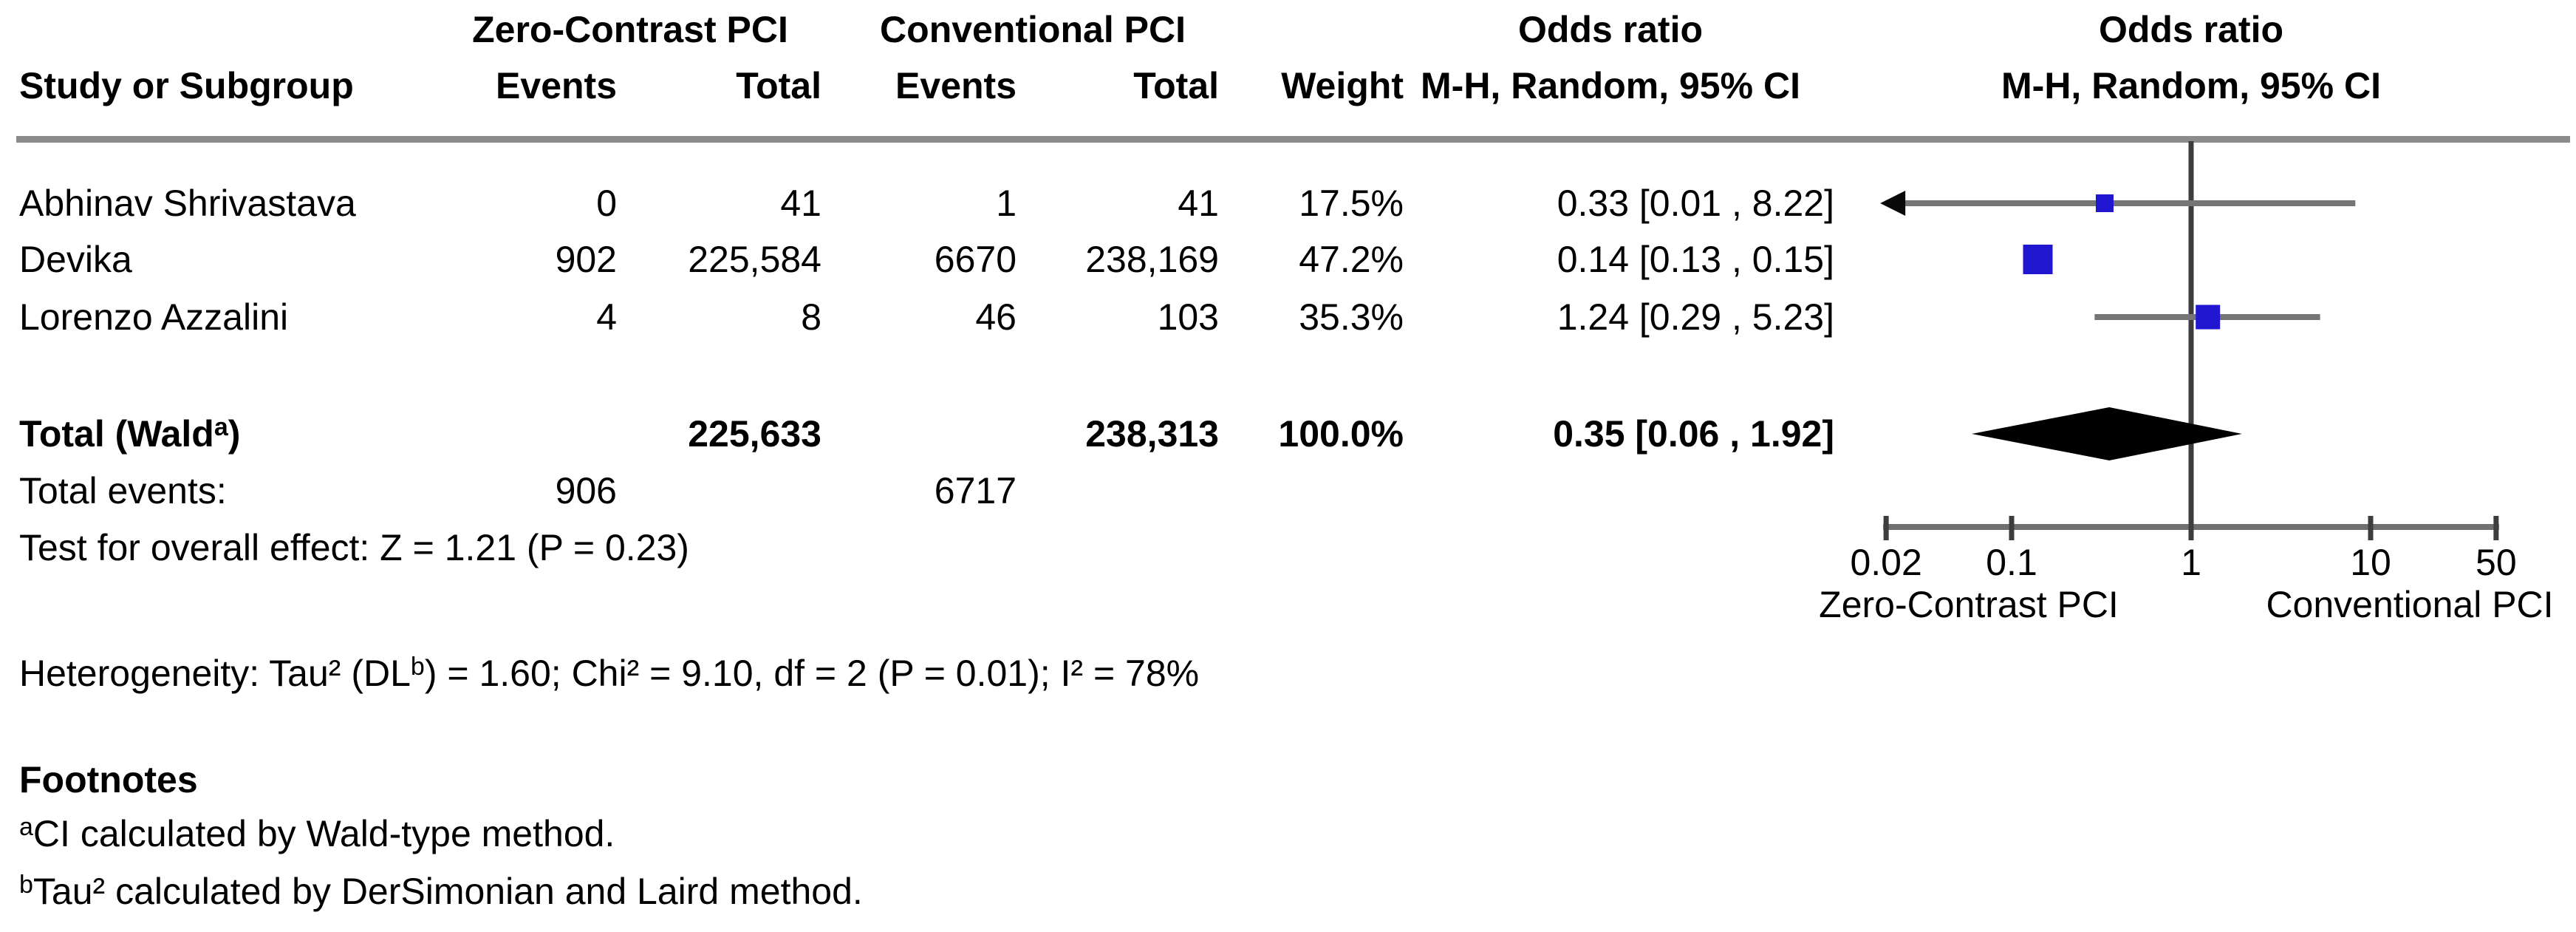 This screenshot has height=932, width=2576. I want to click on x-axis-tick-label: 10, so click(2370, 563).